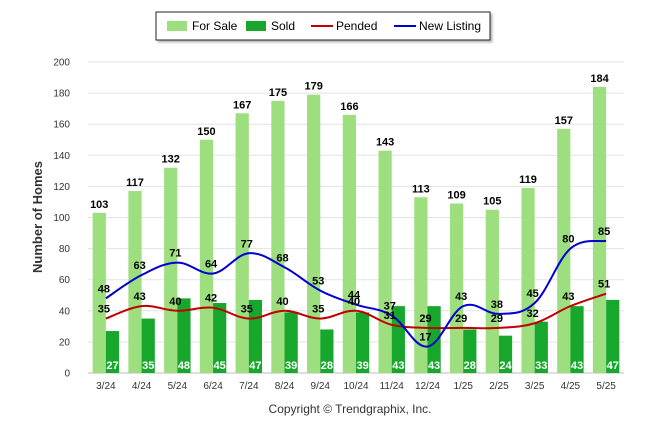 The image size is (646, 434). What do you see at coordinates (278, 93) in the screenshot?
I see `for-sale-data-label: 175` at bounding box center [278, 93].